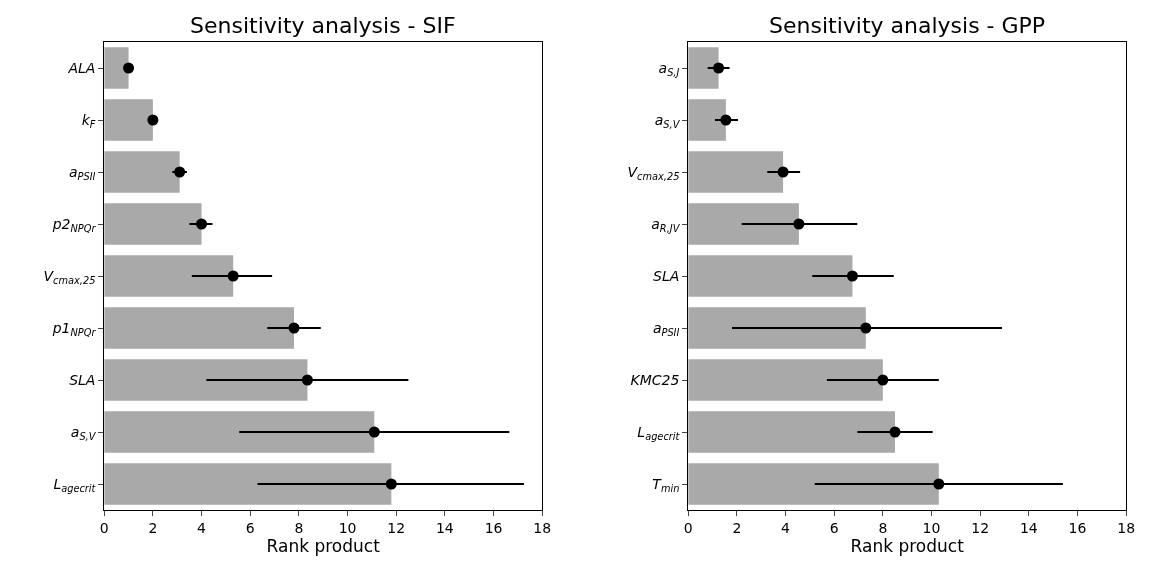 This screenshot has width=1163, height=568. Describe the element at coordinates (74, 328) in the screenshot. I see `y-tick-label: p1$_{NPQr}$` at that location.